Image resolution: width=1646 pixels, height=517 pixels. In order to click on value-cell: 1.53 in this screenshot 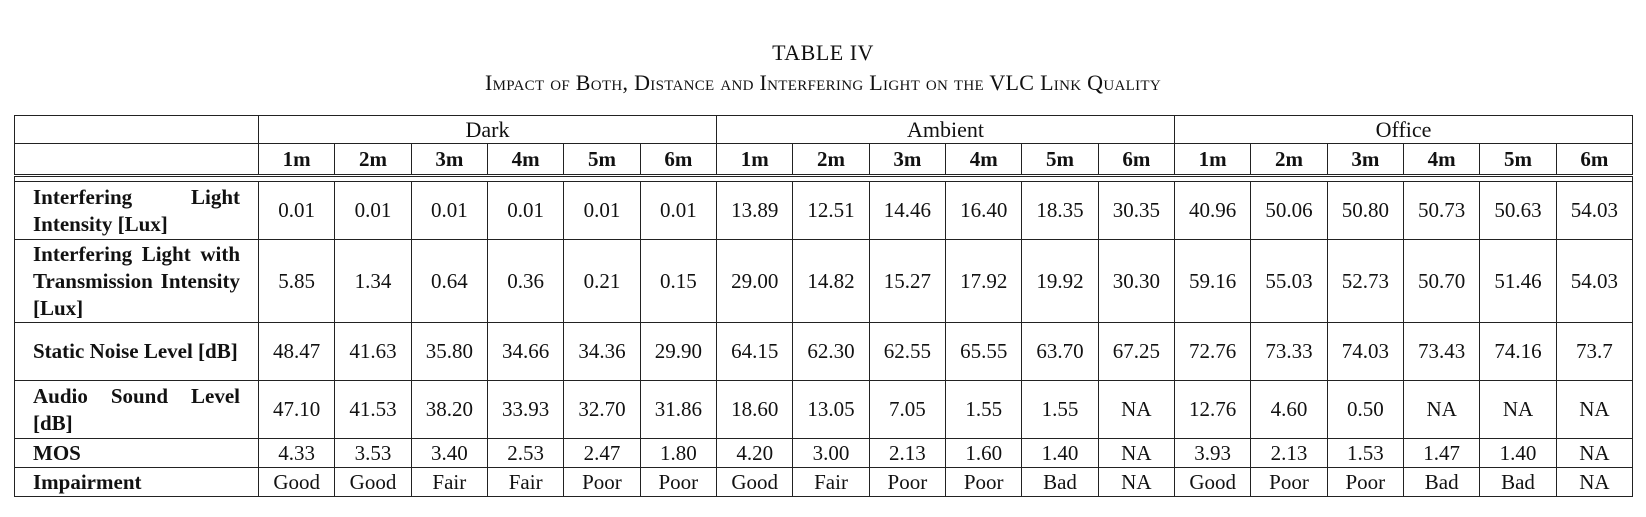, I will do `click(1365, 453)`.